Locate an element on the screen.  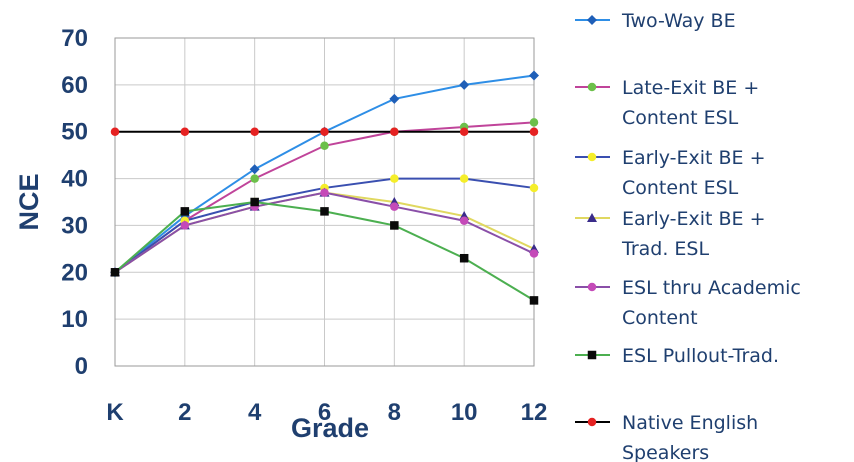
legend-item: Early-Exit BE + Trad. ESL is located at coordinates (670, 234).